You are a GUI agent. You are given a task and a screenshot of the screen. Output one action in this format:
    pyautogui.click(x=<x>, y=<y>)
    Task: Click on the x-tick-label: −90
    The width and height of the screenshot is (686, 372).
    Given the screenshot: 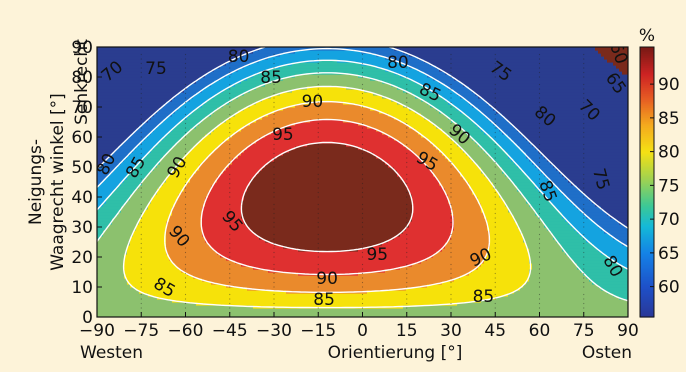 What is the action you would take?
    pyautogui.click(x=97, y=331)
    